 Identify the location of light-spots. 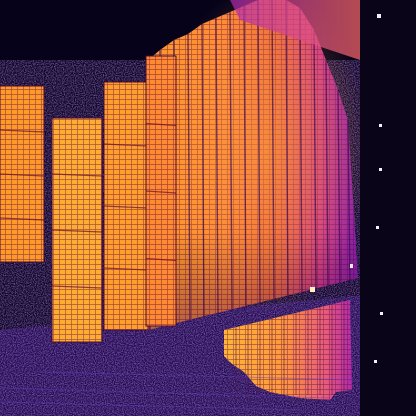
(346, 188).